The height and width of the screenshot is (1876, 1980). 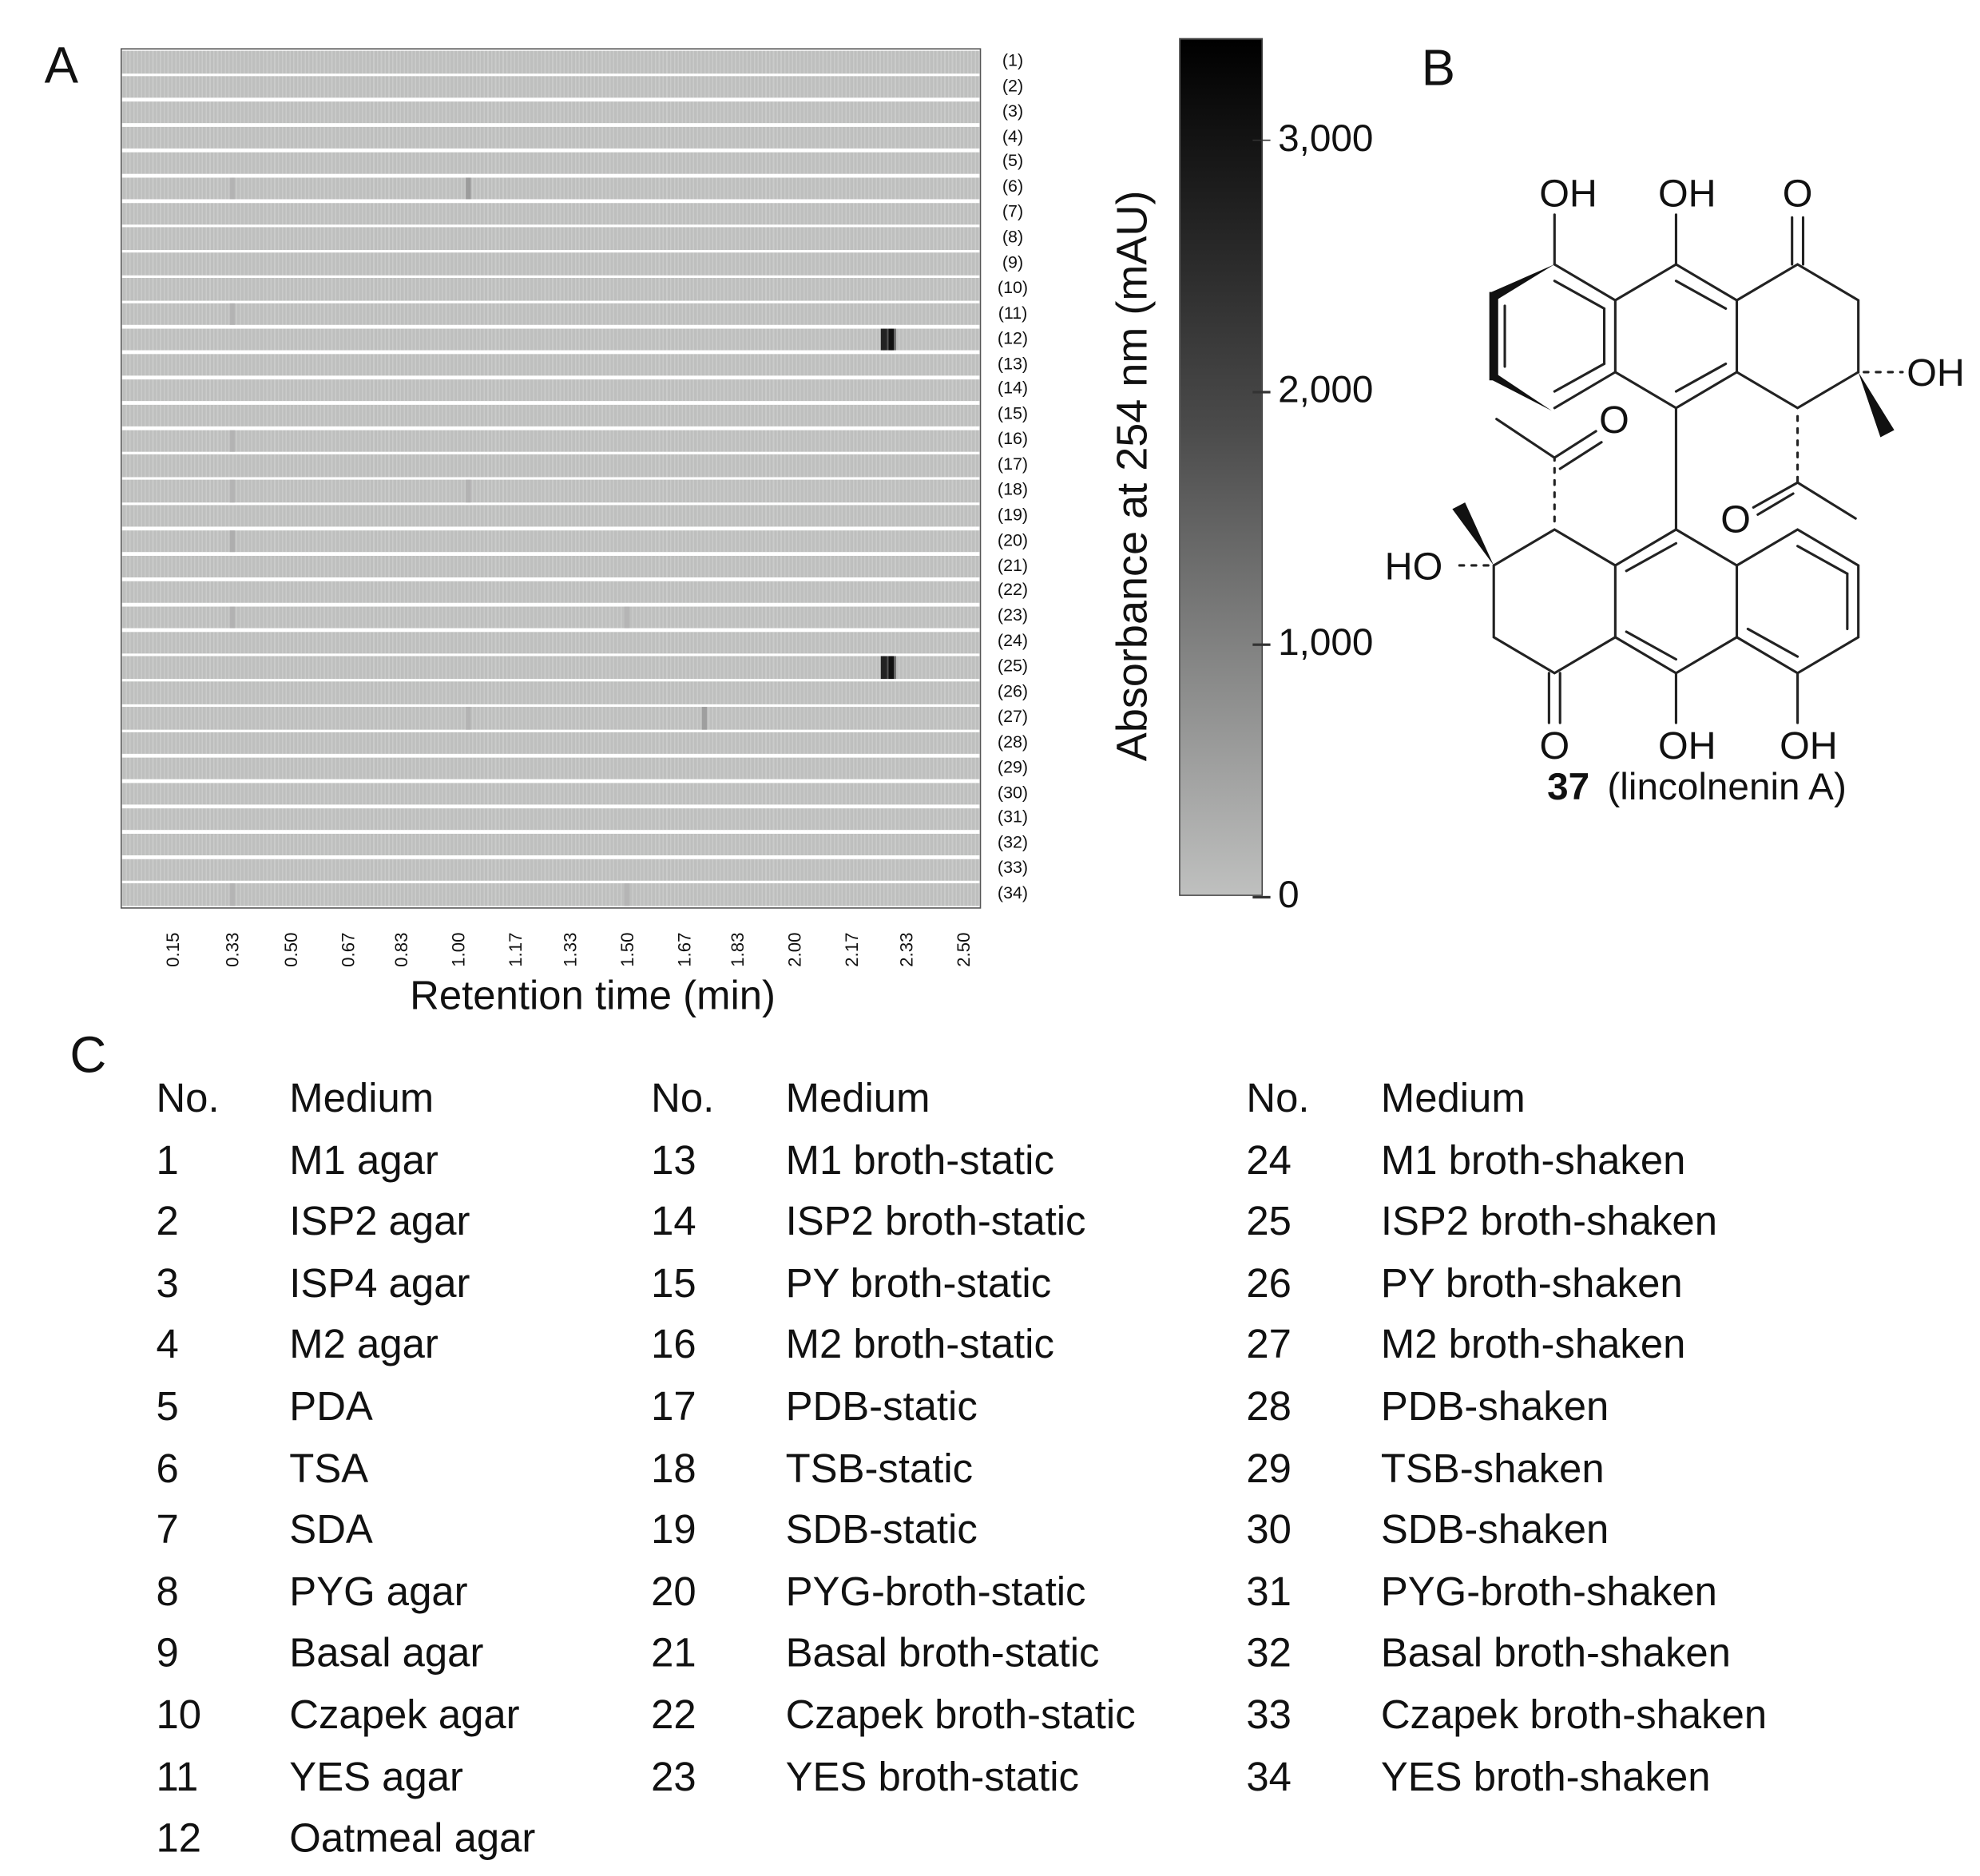 I want to click on row-label: (9), so click(x=1013, y=262).